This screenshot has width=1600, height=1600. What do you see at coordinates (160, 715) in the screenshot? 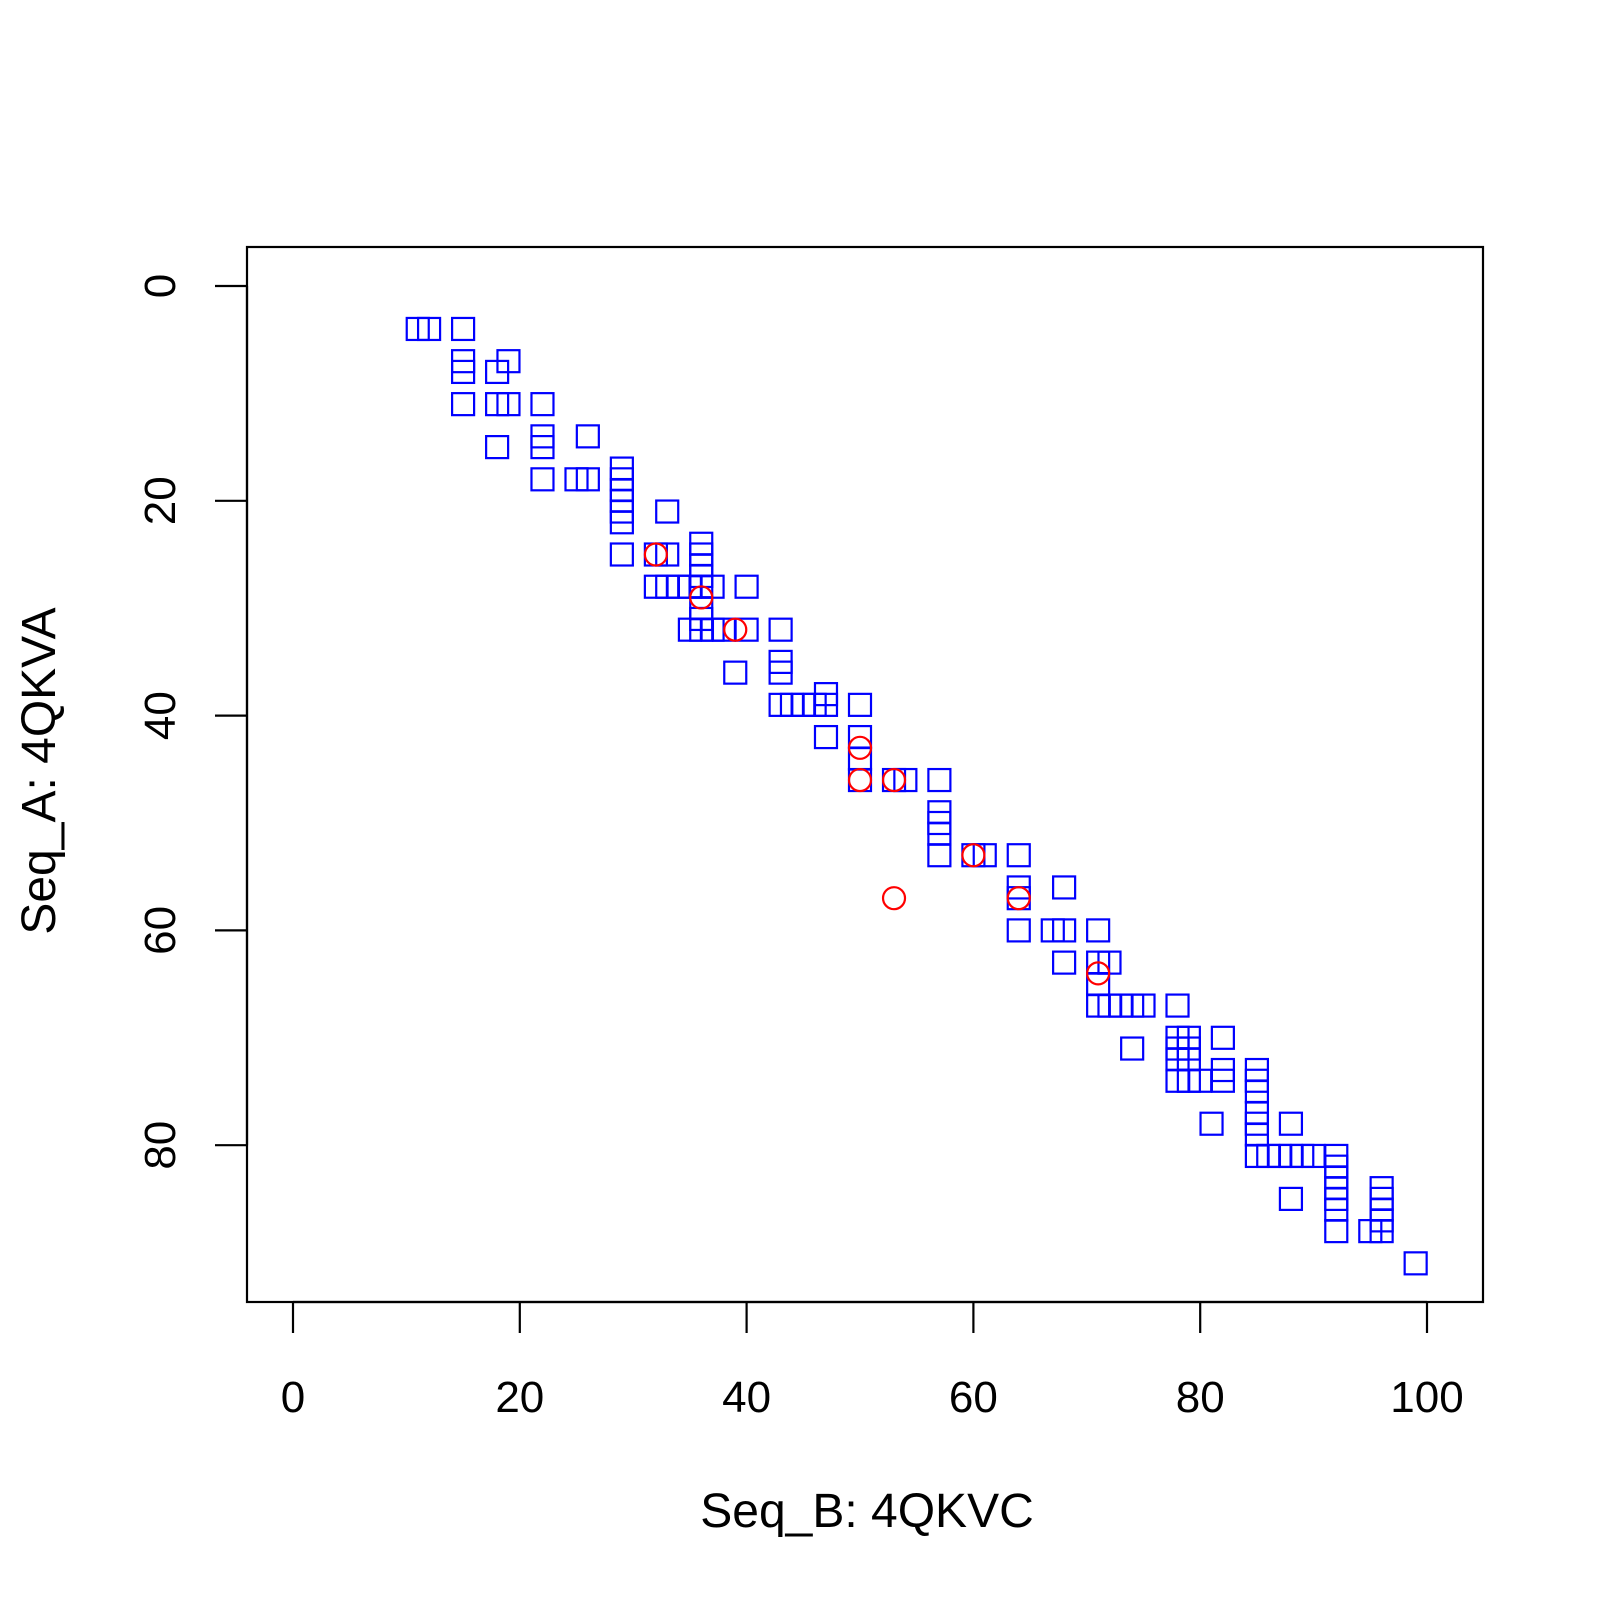
I see `y-tick-label: 40` at bounding box center [160, 715].